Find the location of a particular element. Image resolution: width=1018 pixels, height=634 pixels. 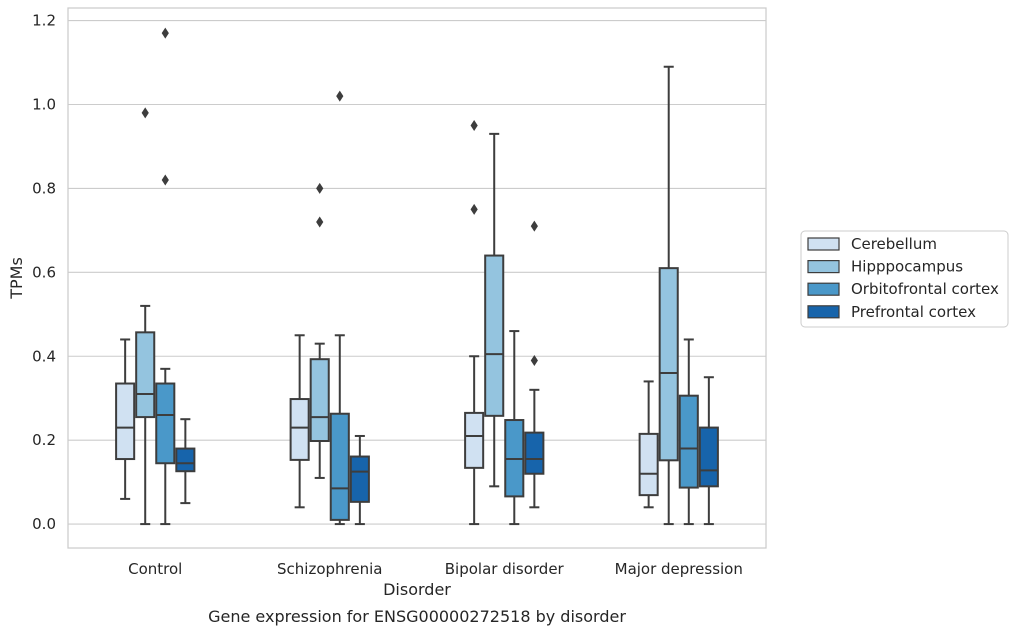

y-tick-label: 1.2 is located at coordinates (44, 21).